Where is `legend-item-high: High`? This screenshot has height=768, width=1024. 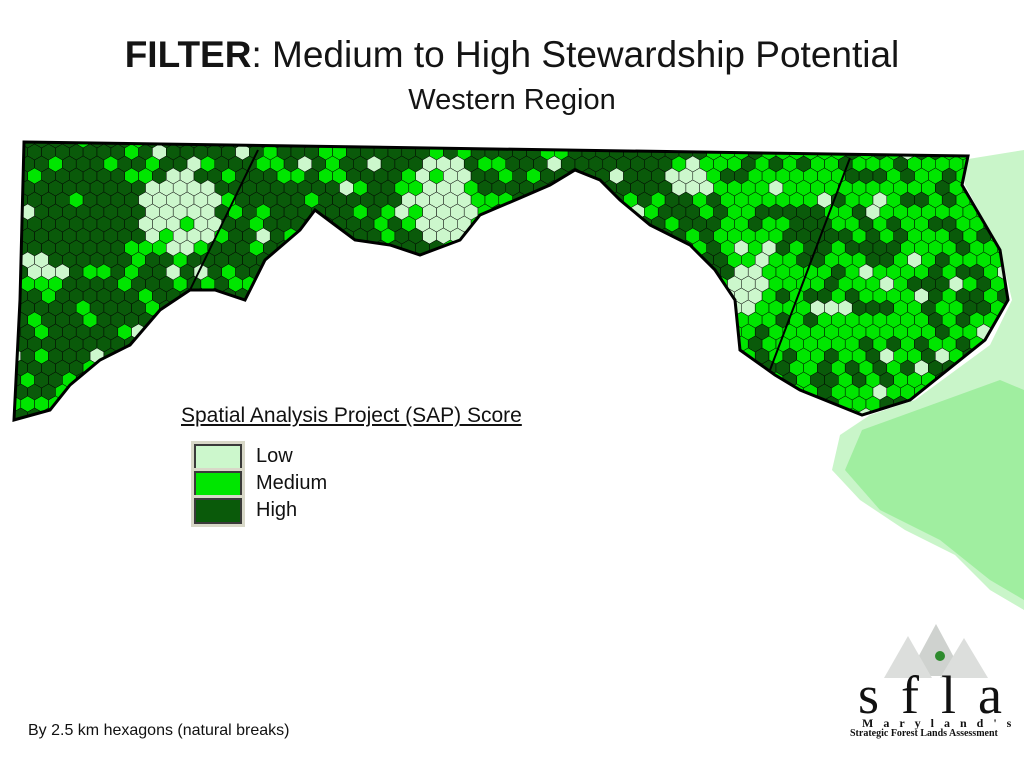
legend-item-high: High is located at coordinates (245, 510).